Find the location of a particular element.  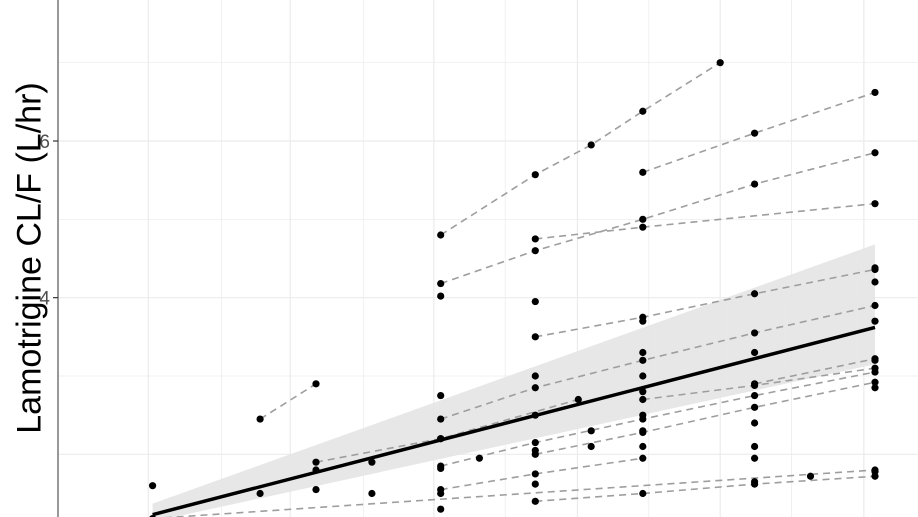

y-tick-label: 6 is located at coordinates (44, 142).